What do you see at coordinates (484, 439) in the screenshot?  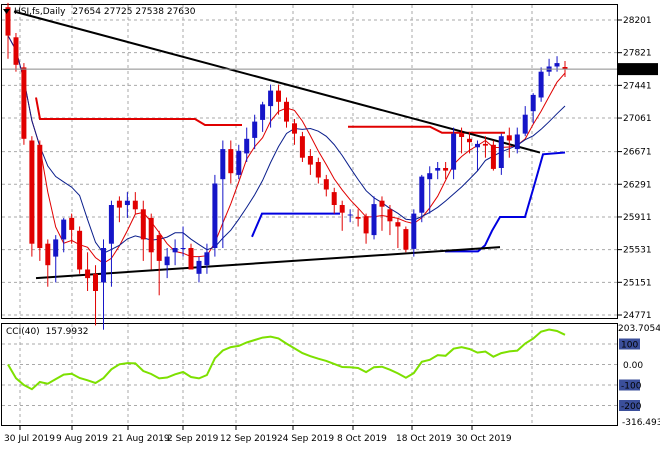 I see `date-tick-label: 30 Oct 2019` at bounding box center [484, 439].